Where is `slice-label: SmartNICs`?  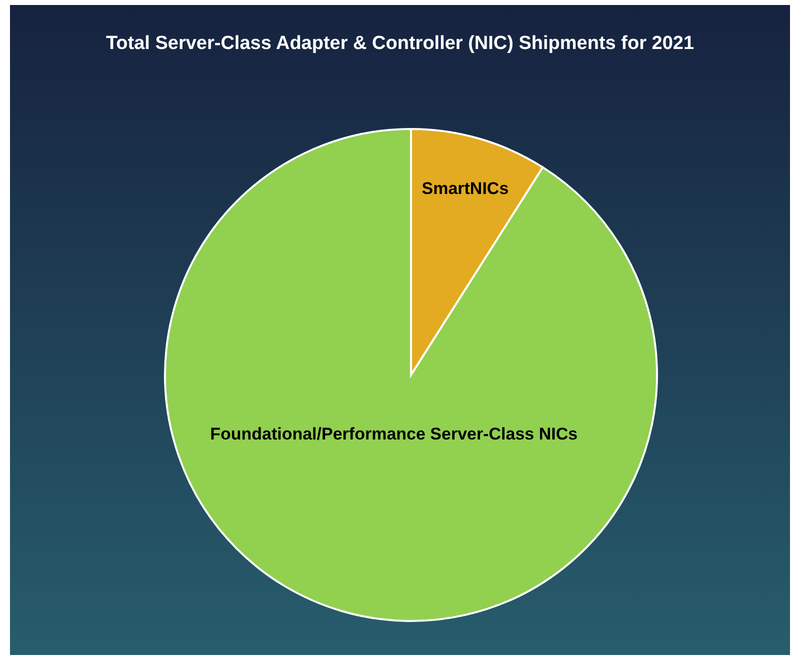
slice-label: SmartNICs is located at coordinates (465, 188).